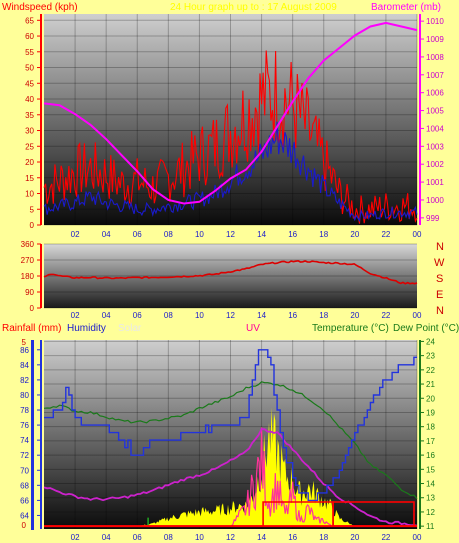  Describe the element at coordinates (29, 36) in the screenshot. I see `windspeed-tick-label: 60` at that location.